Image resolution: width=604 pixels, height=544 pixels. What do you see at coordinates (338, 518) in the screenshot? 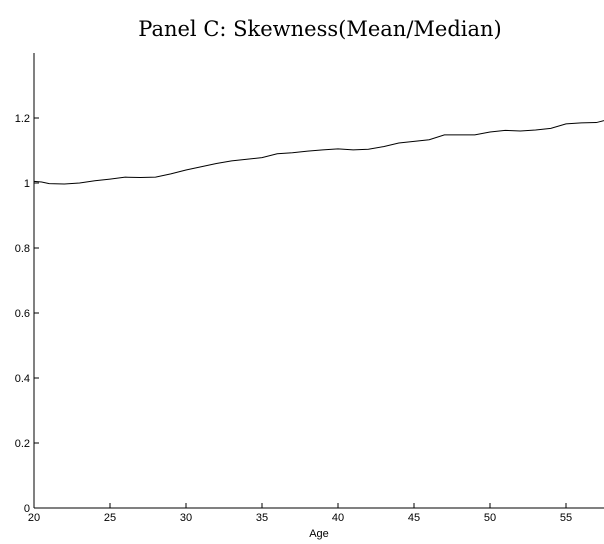
I see `x-tick-label: 40` at bounding box center [338, 518].